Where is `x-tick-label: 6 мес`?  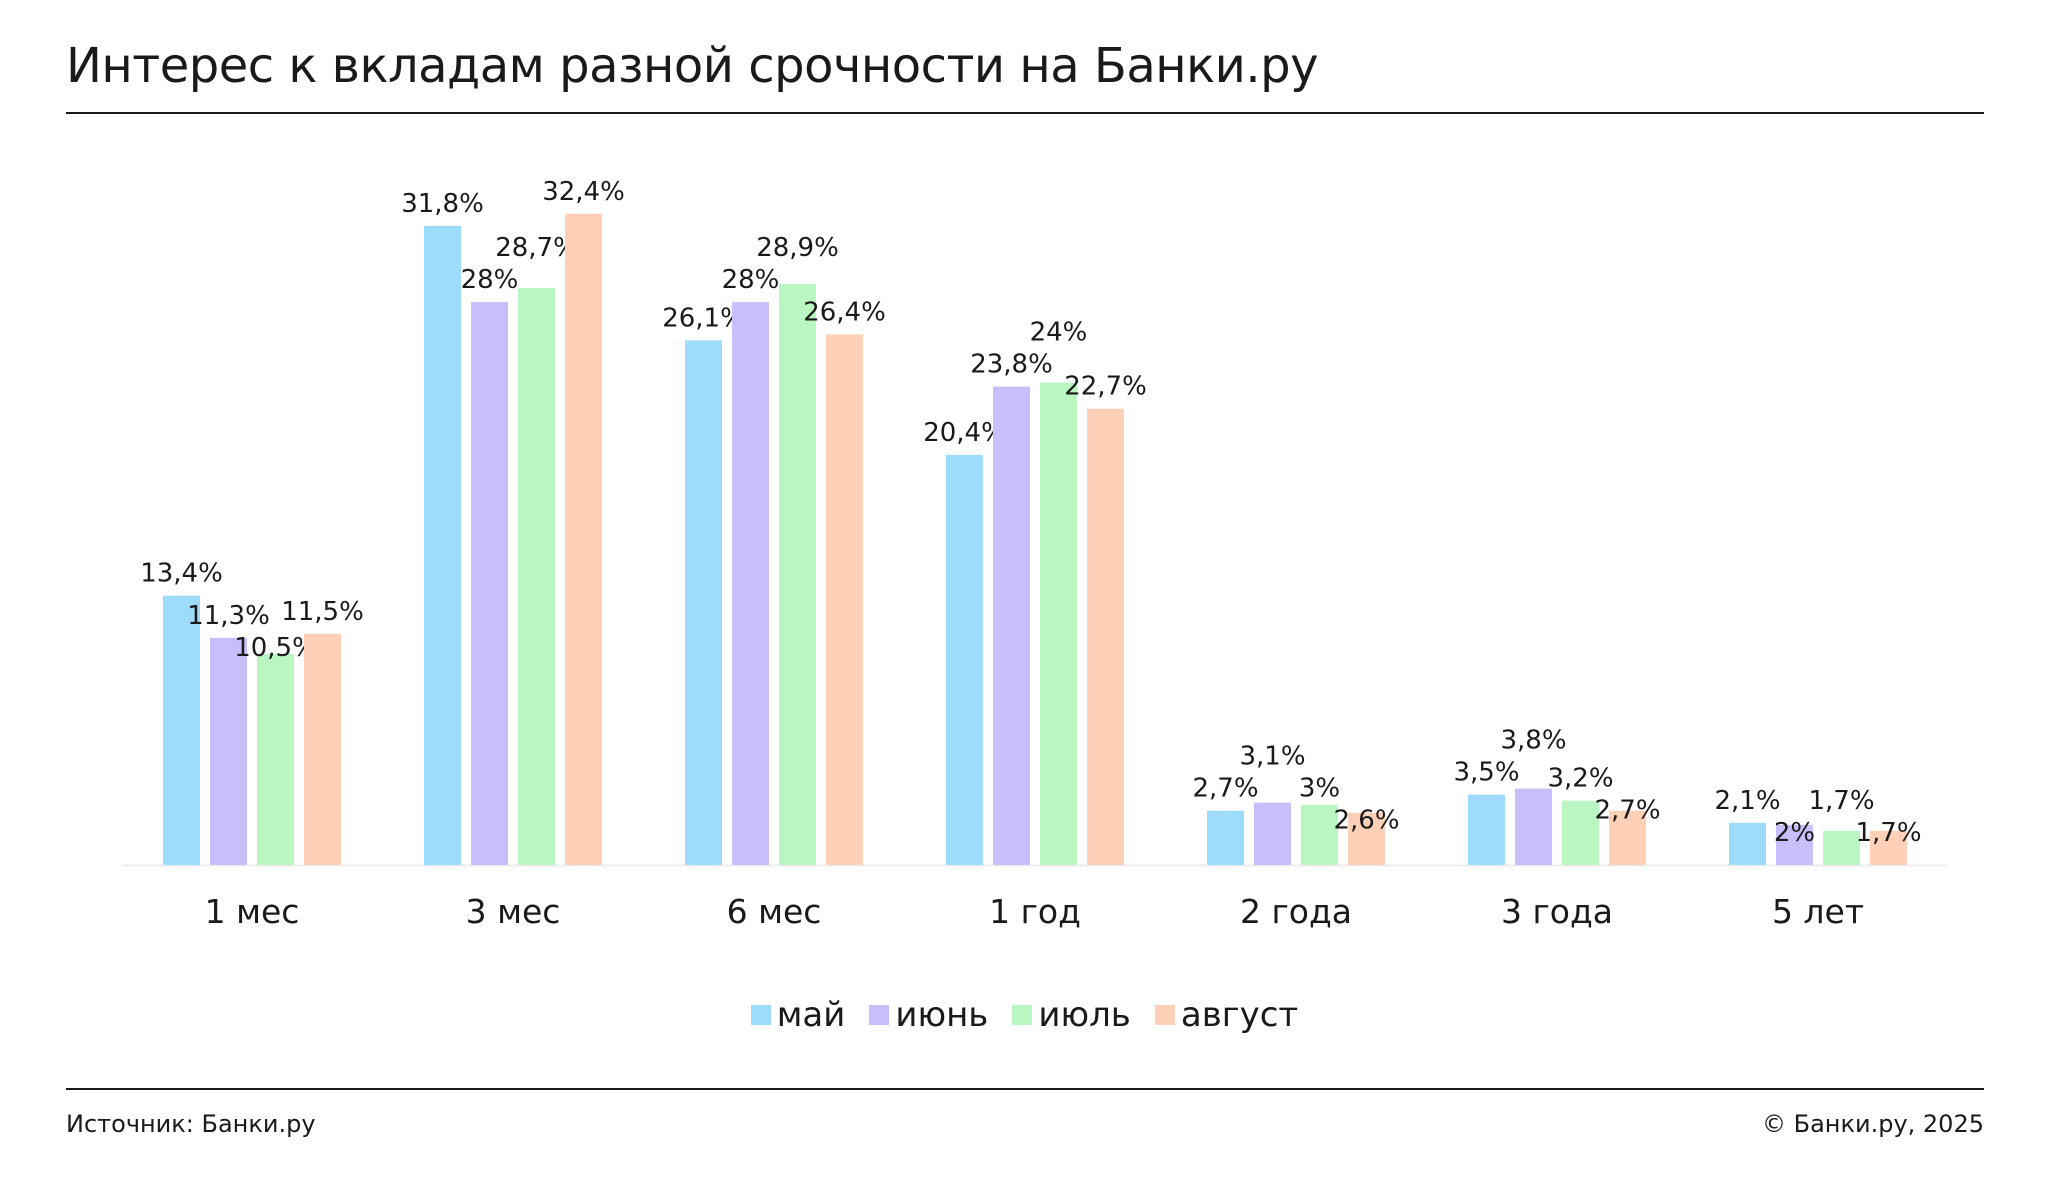 x-tick-label: 6 мес is located at coordinates (774, 911).